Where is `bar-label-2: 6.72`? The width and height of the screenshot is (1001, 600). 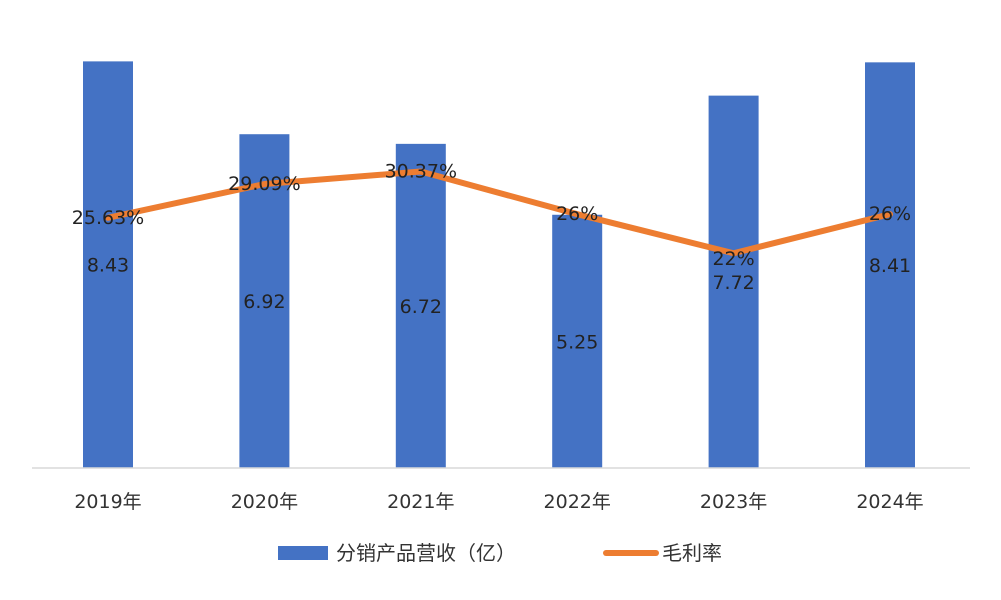
bar-label-2: 6.72 is located at coordinates (421, 307).